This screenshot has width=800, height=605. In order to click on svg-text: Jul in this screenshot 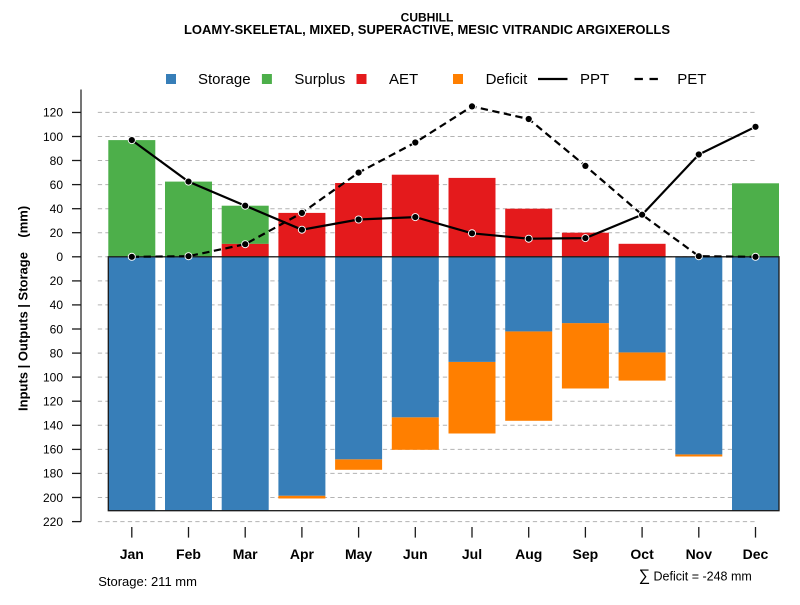, I will do `click(472, 554)`.